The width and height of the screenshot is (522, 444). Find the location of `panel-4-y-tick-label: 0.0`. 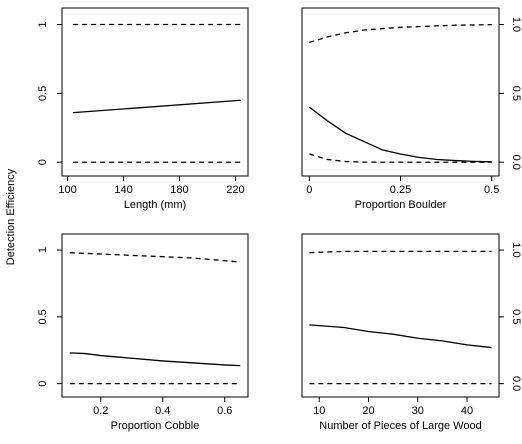

panel-4-y-tick-label: 0.0 is located at coordinates (516, 383).